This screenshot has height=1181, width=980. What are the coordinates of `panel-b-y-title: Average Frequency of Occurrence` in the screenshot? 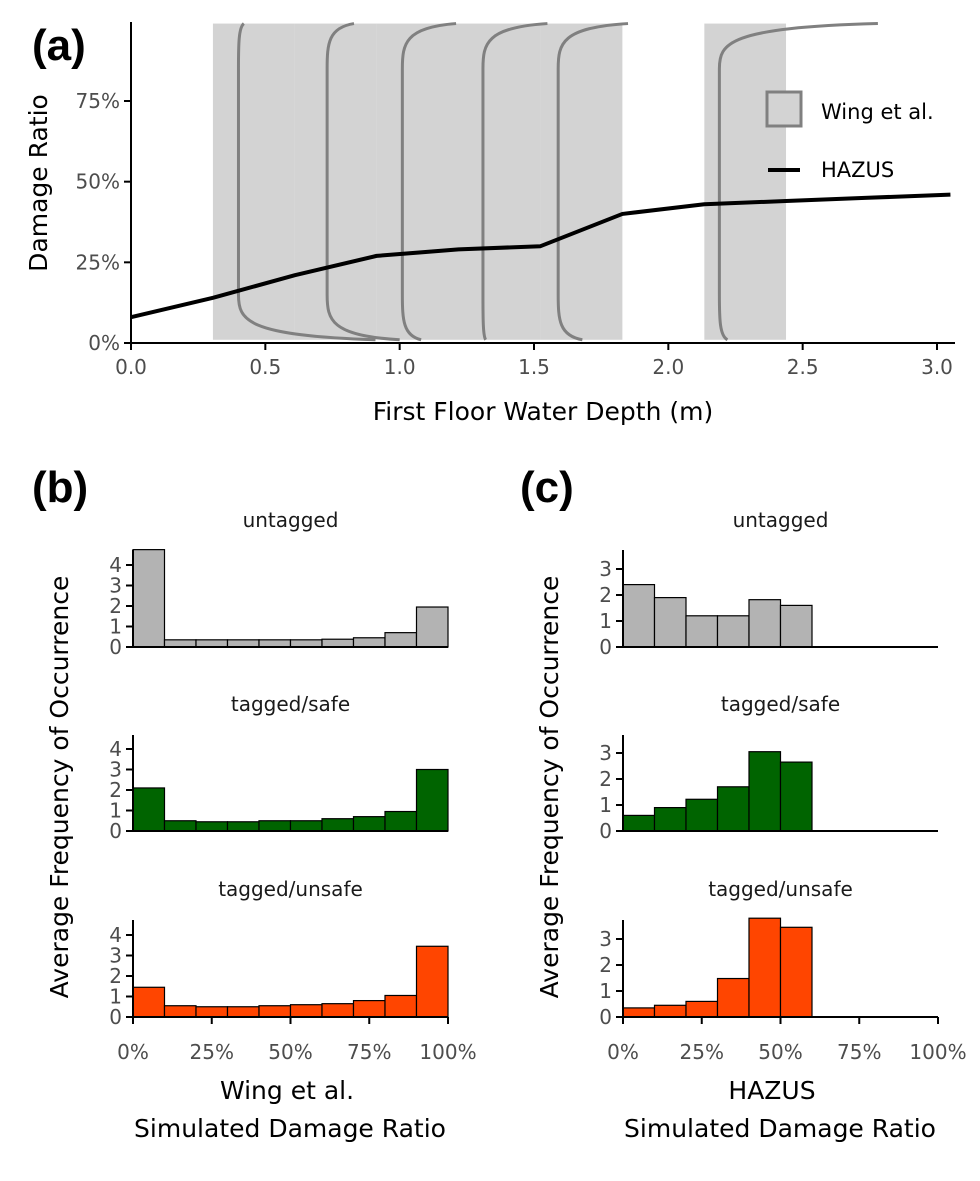 It's located at (59, 787).